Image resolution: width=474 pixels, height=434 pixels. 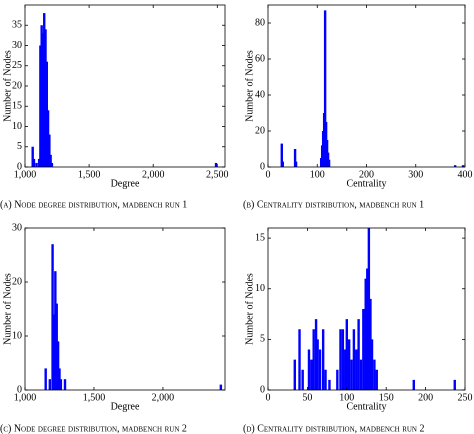 I want to click on x-tick-label: 1,000, so click(x=25, y=174).